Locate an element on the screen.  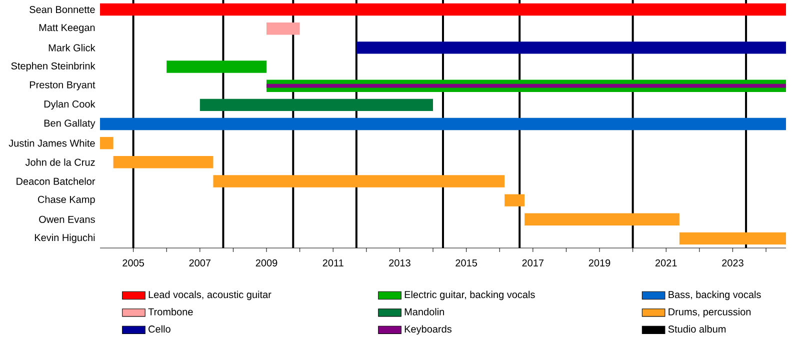
y-tick-label: Preston Bryant is located at coordinates (63, 85).